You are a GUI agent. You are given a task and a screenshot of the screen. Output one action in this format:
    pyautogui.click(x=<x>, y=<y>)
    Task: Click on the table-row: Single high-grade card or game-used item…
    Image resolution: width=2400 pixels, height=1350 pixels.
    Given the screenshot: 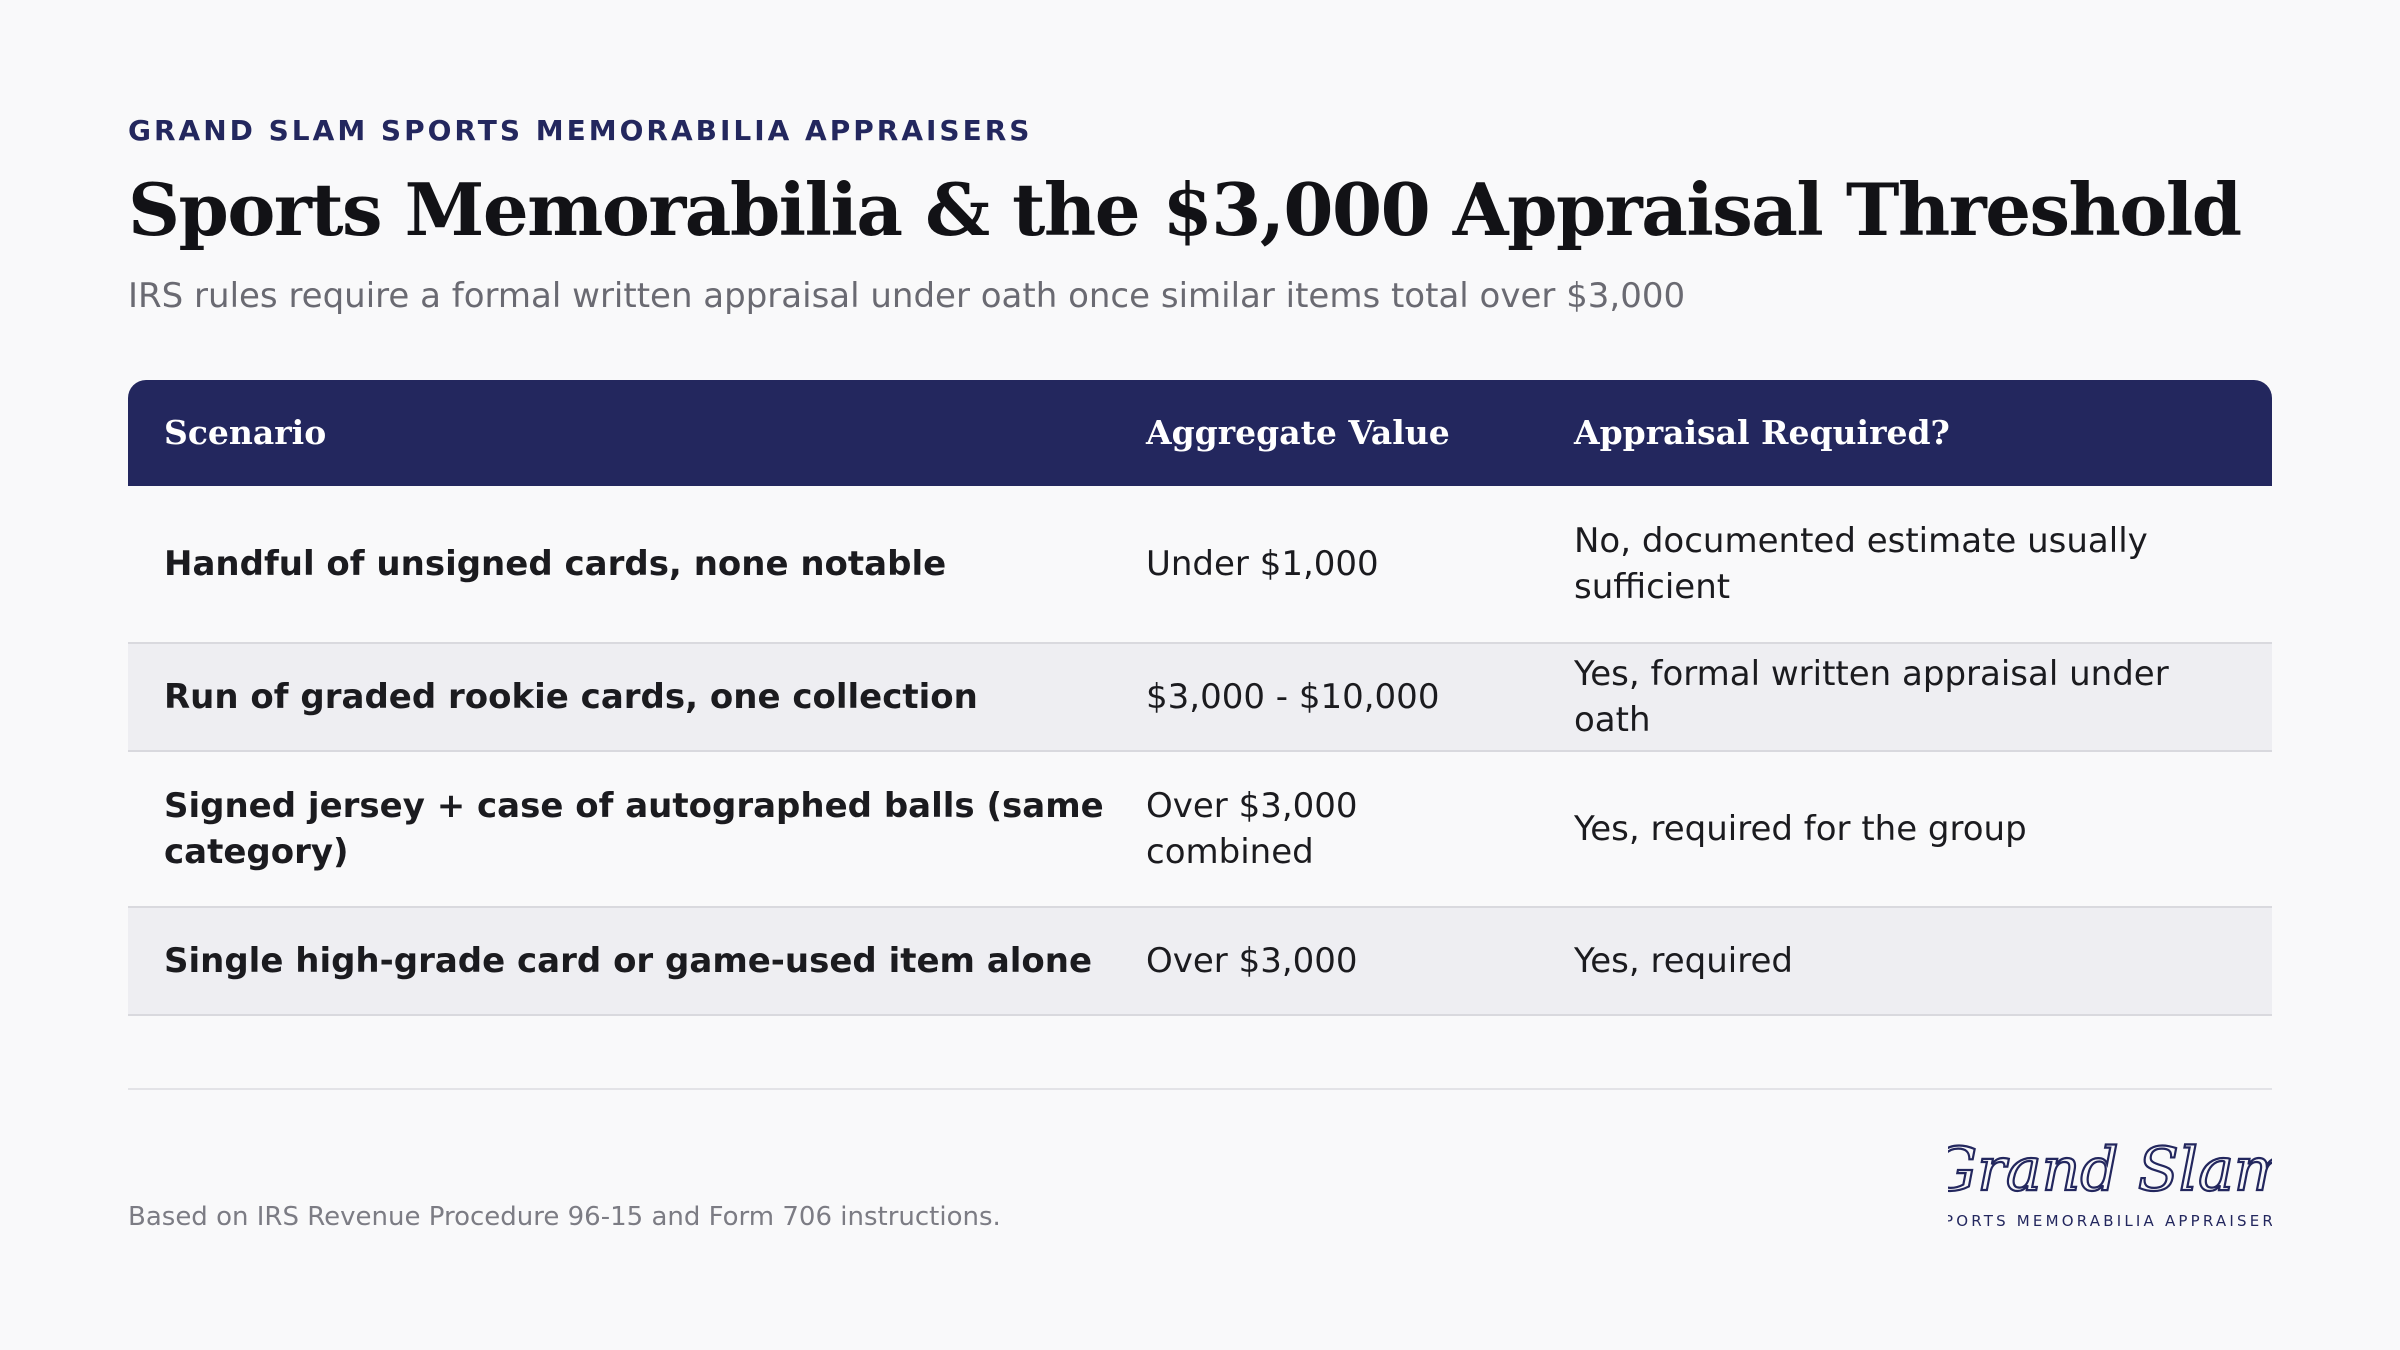 What is the action you would take?
    pyautogui.click(x=1200, y=962)
    